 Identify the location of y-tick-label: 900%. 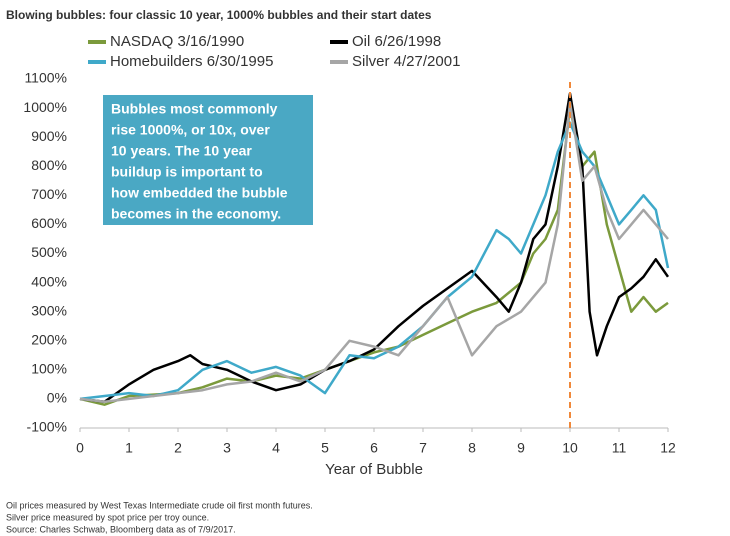
(49, 136).